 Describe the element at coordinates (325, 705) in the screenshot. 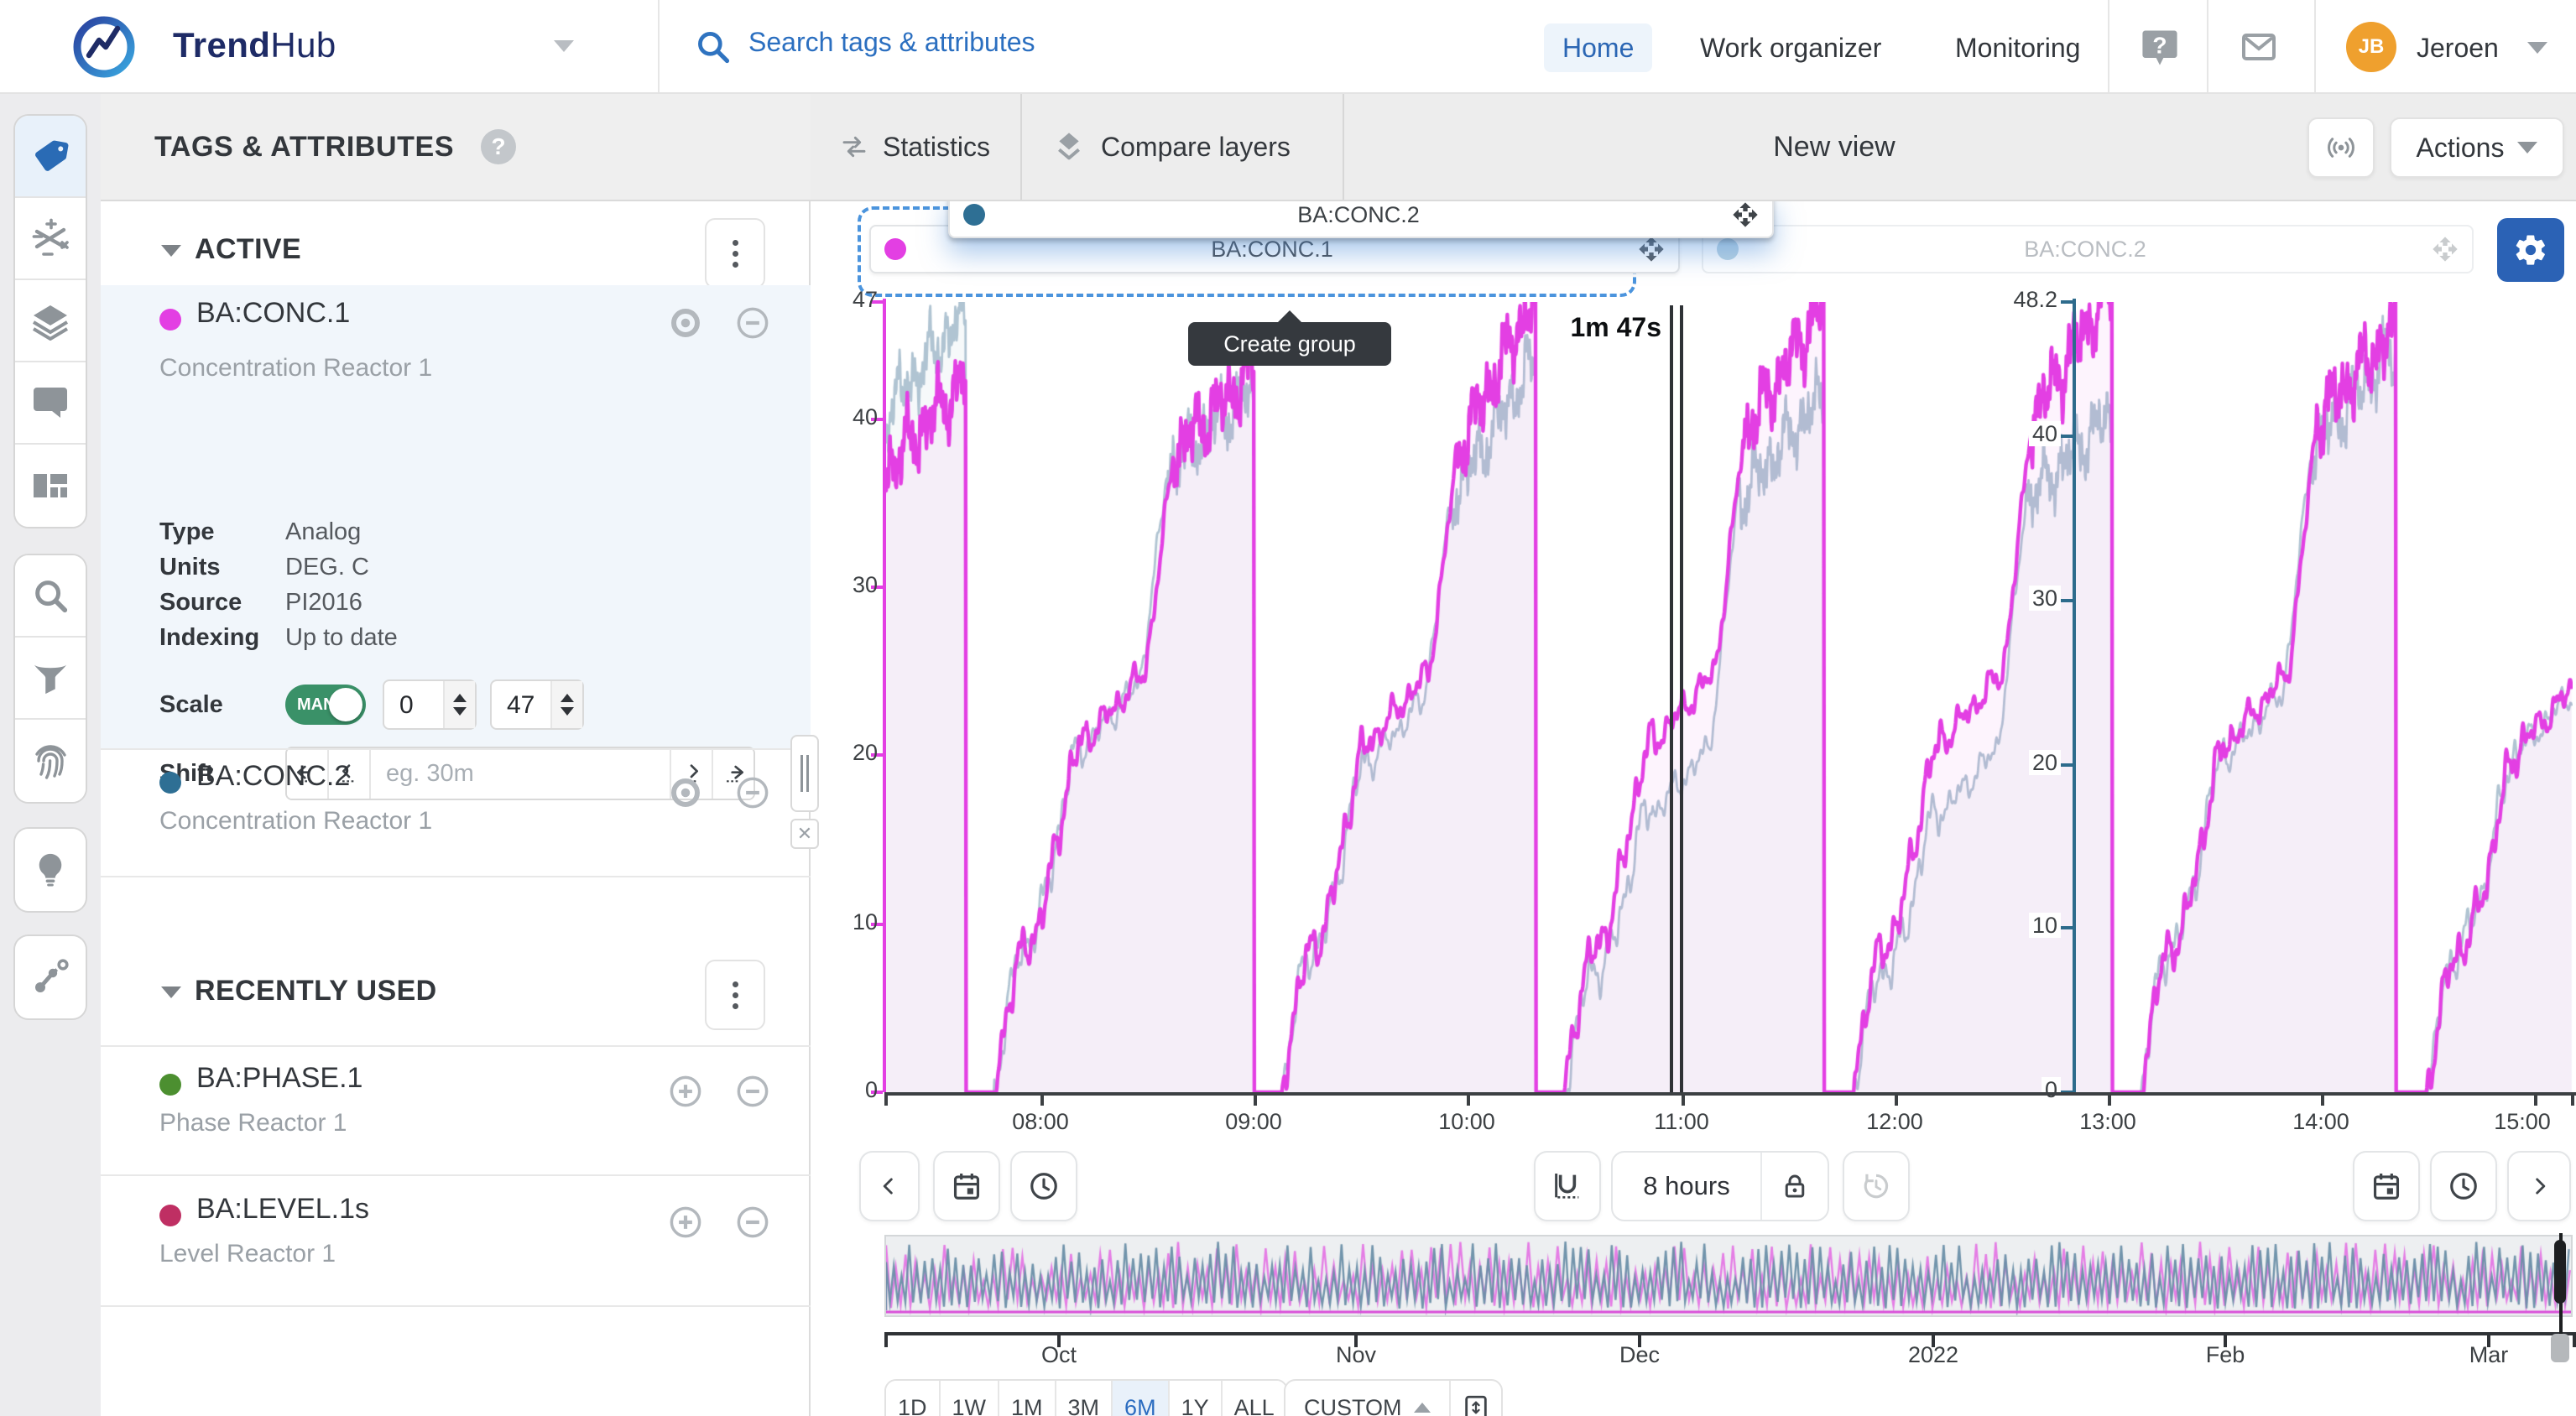

I see `scale-mode-toggle: MAN.` at that location.